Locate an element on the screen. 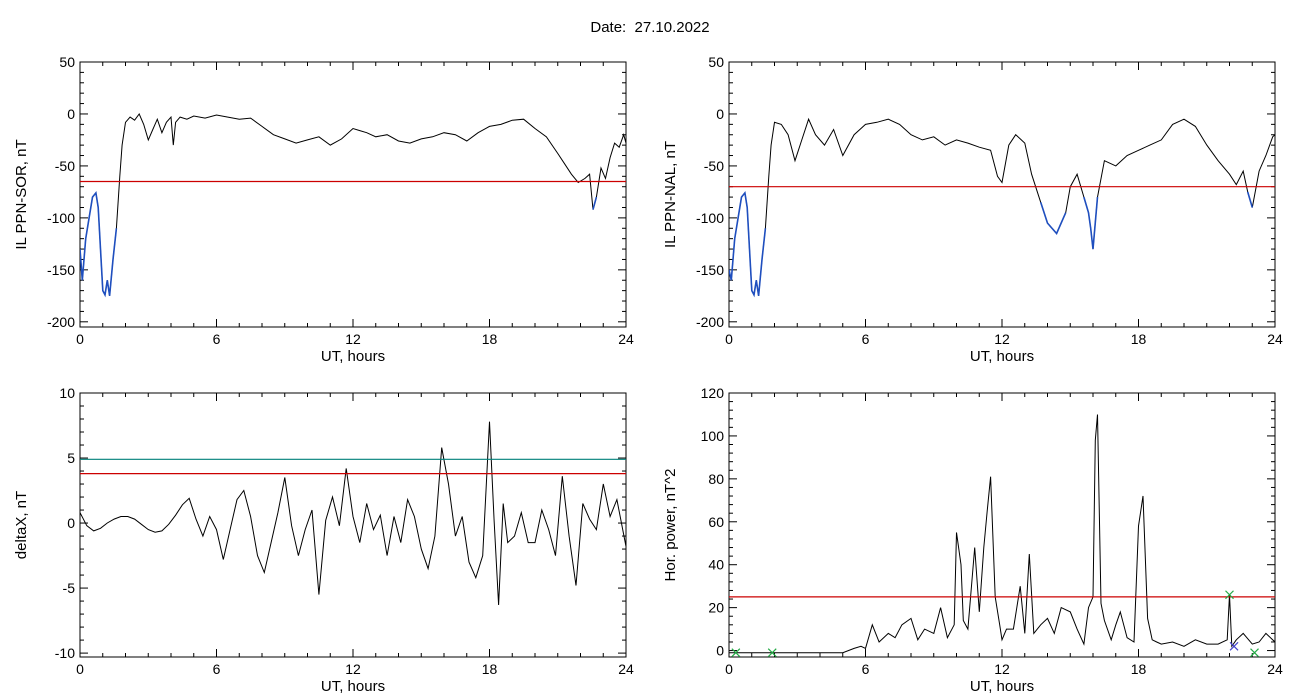  y-tick-label: 5 is located at coordinates (71, 458).